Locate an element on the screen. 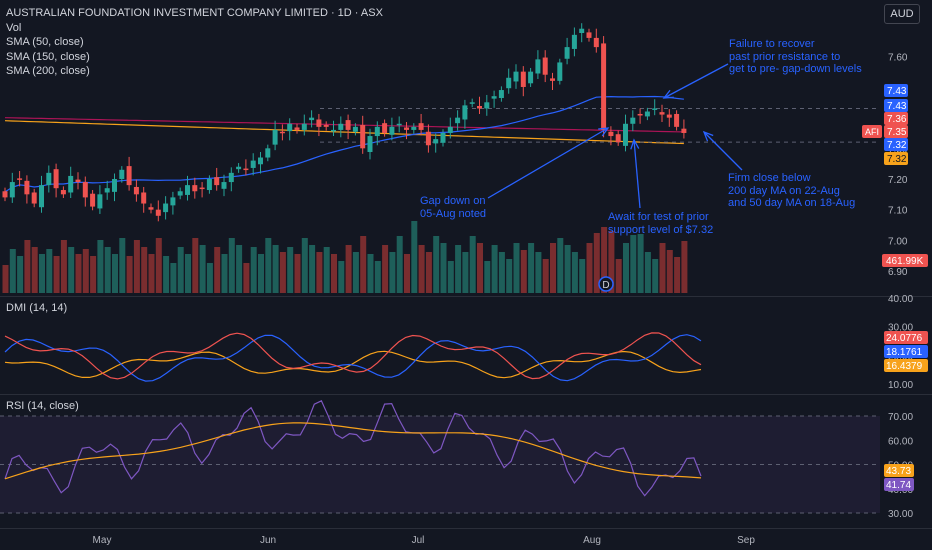 The width and height of the screenshot is (932, 550). price-axis-tick: 6.90 is located at coordinates (898, 272).